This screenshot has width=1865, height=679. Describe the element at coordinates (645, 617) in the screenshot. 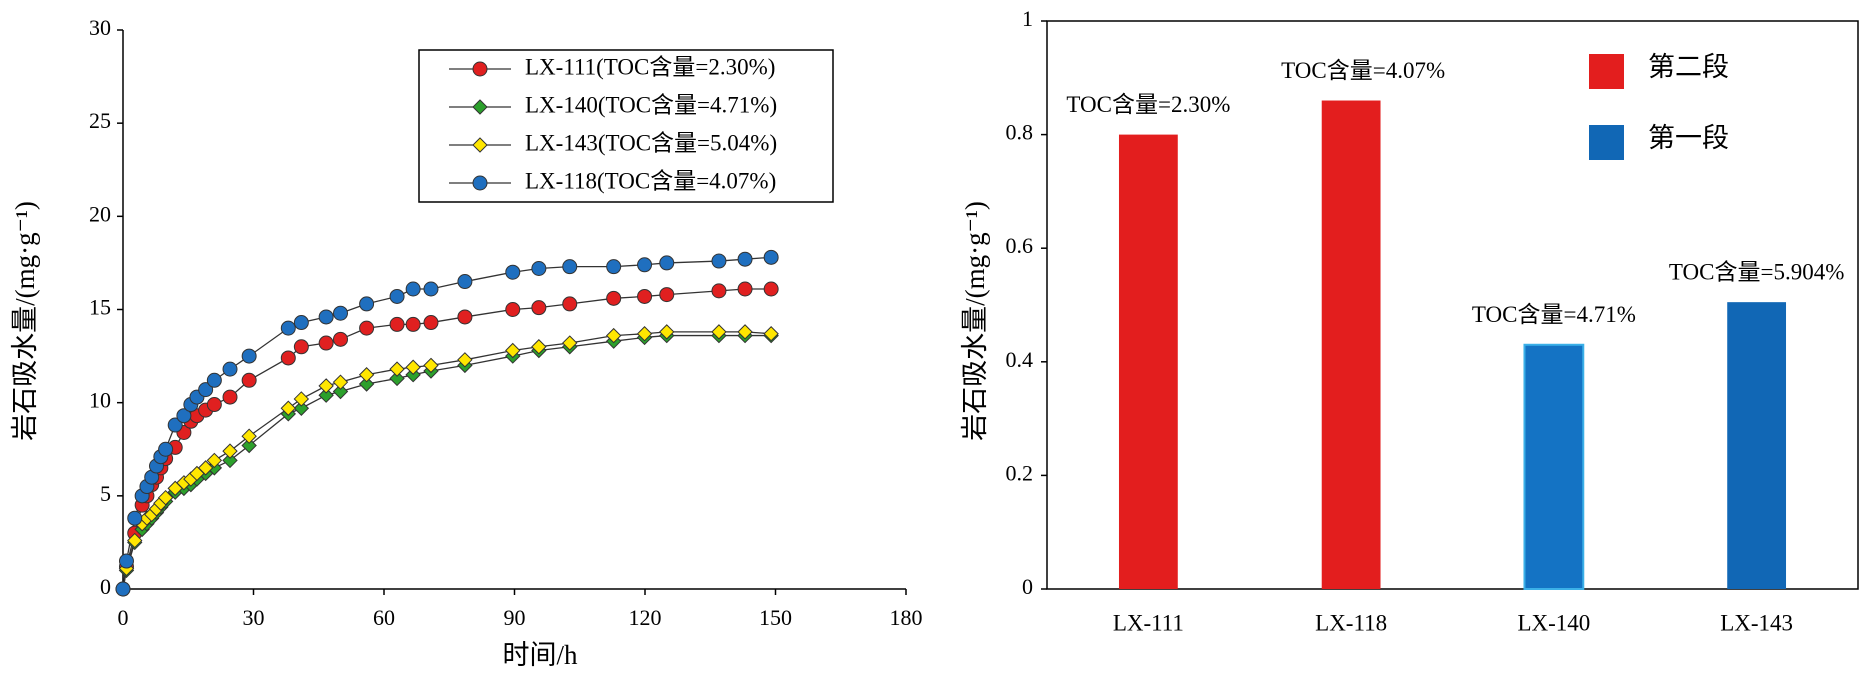

I see `x-tick-label: 120` at that location.